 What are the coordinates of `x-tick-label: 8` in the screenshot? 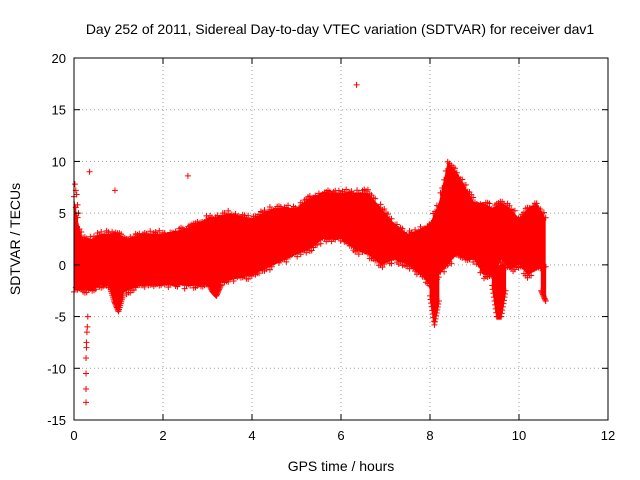 It's located at (429, 435).